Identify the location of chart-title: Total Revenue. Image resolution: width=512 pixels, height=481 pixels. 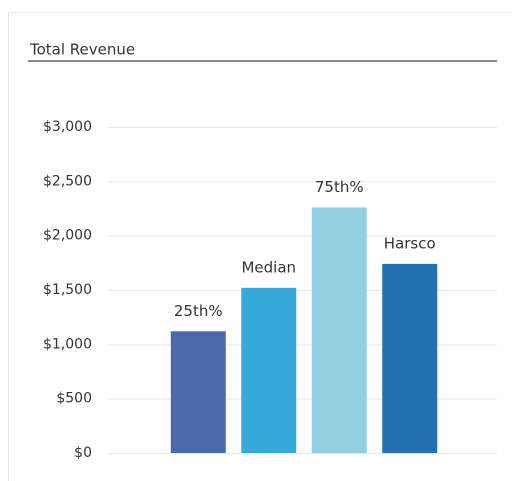
(82, 50).